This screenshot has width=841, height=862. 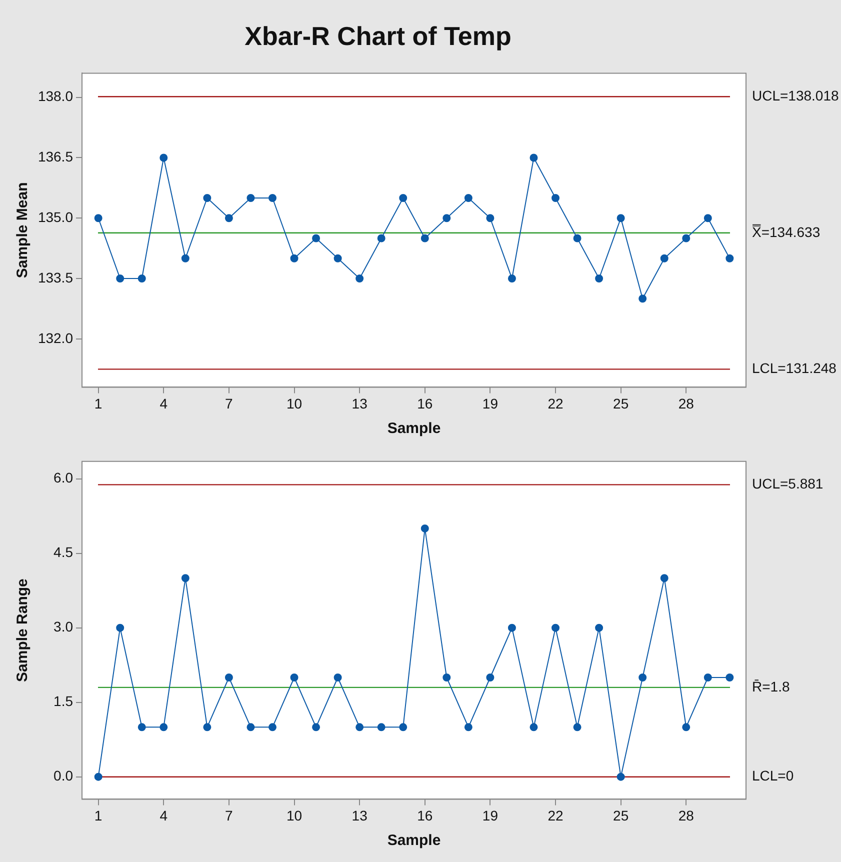 What do you see at coordinates (378, 35) in the screenshot?
I see `chart-title: Xbar-R Chart of Temp` at bounding box center [378, 35].